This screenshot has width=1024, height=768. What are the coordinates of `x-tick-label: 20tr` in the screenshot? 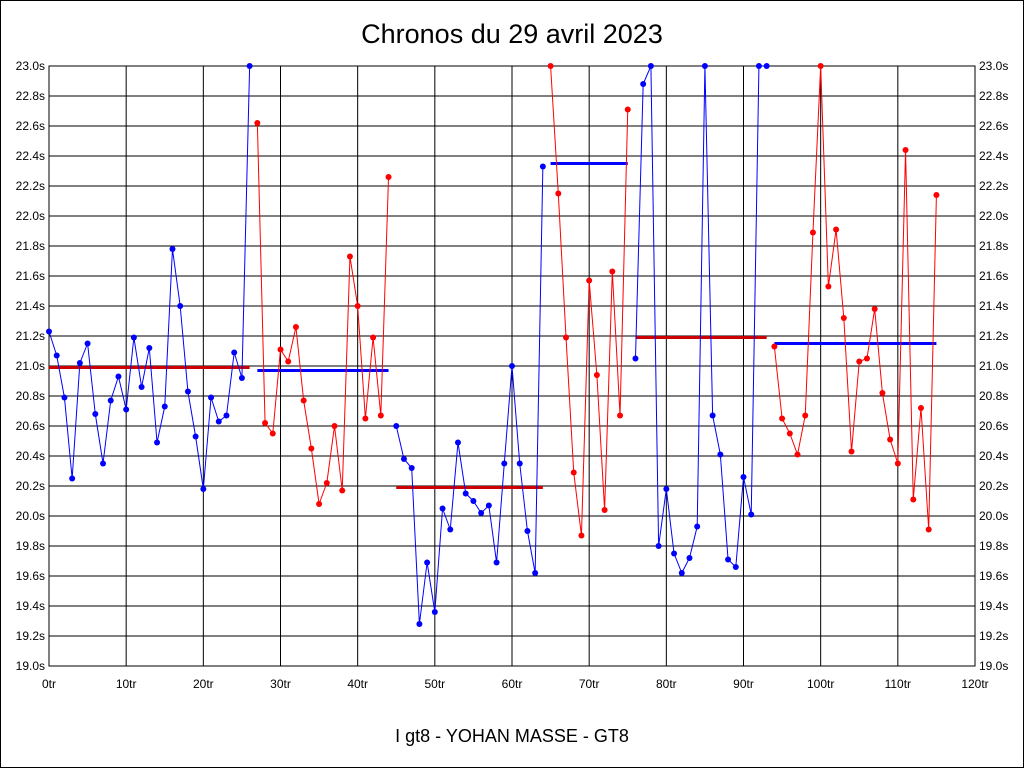 It's located at (203, 684).